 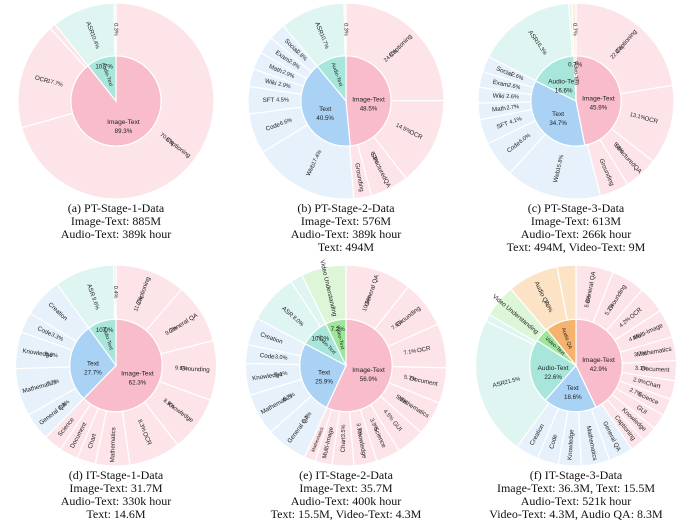 I want to click on outer-label-asr-14: ASR, so click(x=90, y=290).